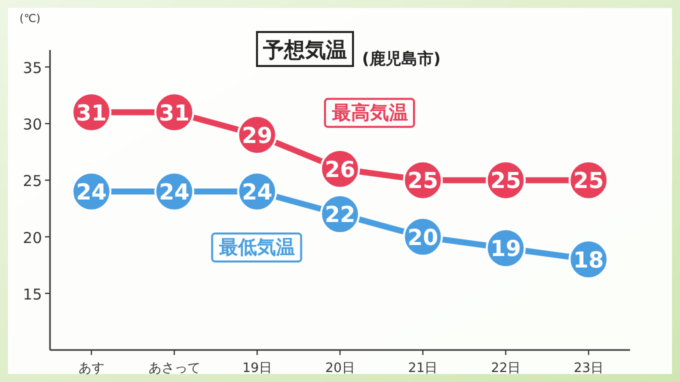  What do you see at coordinates (369, 113) in the screenshot?
I see `series-label: 最高気温` at bounding box center [369, 113].